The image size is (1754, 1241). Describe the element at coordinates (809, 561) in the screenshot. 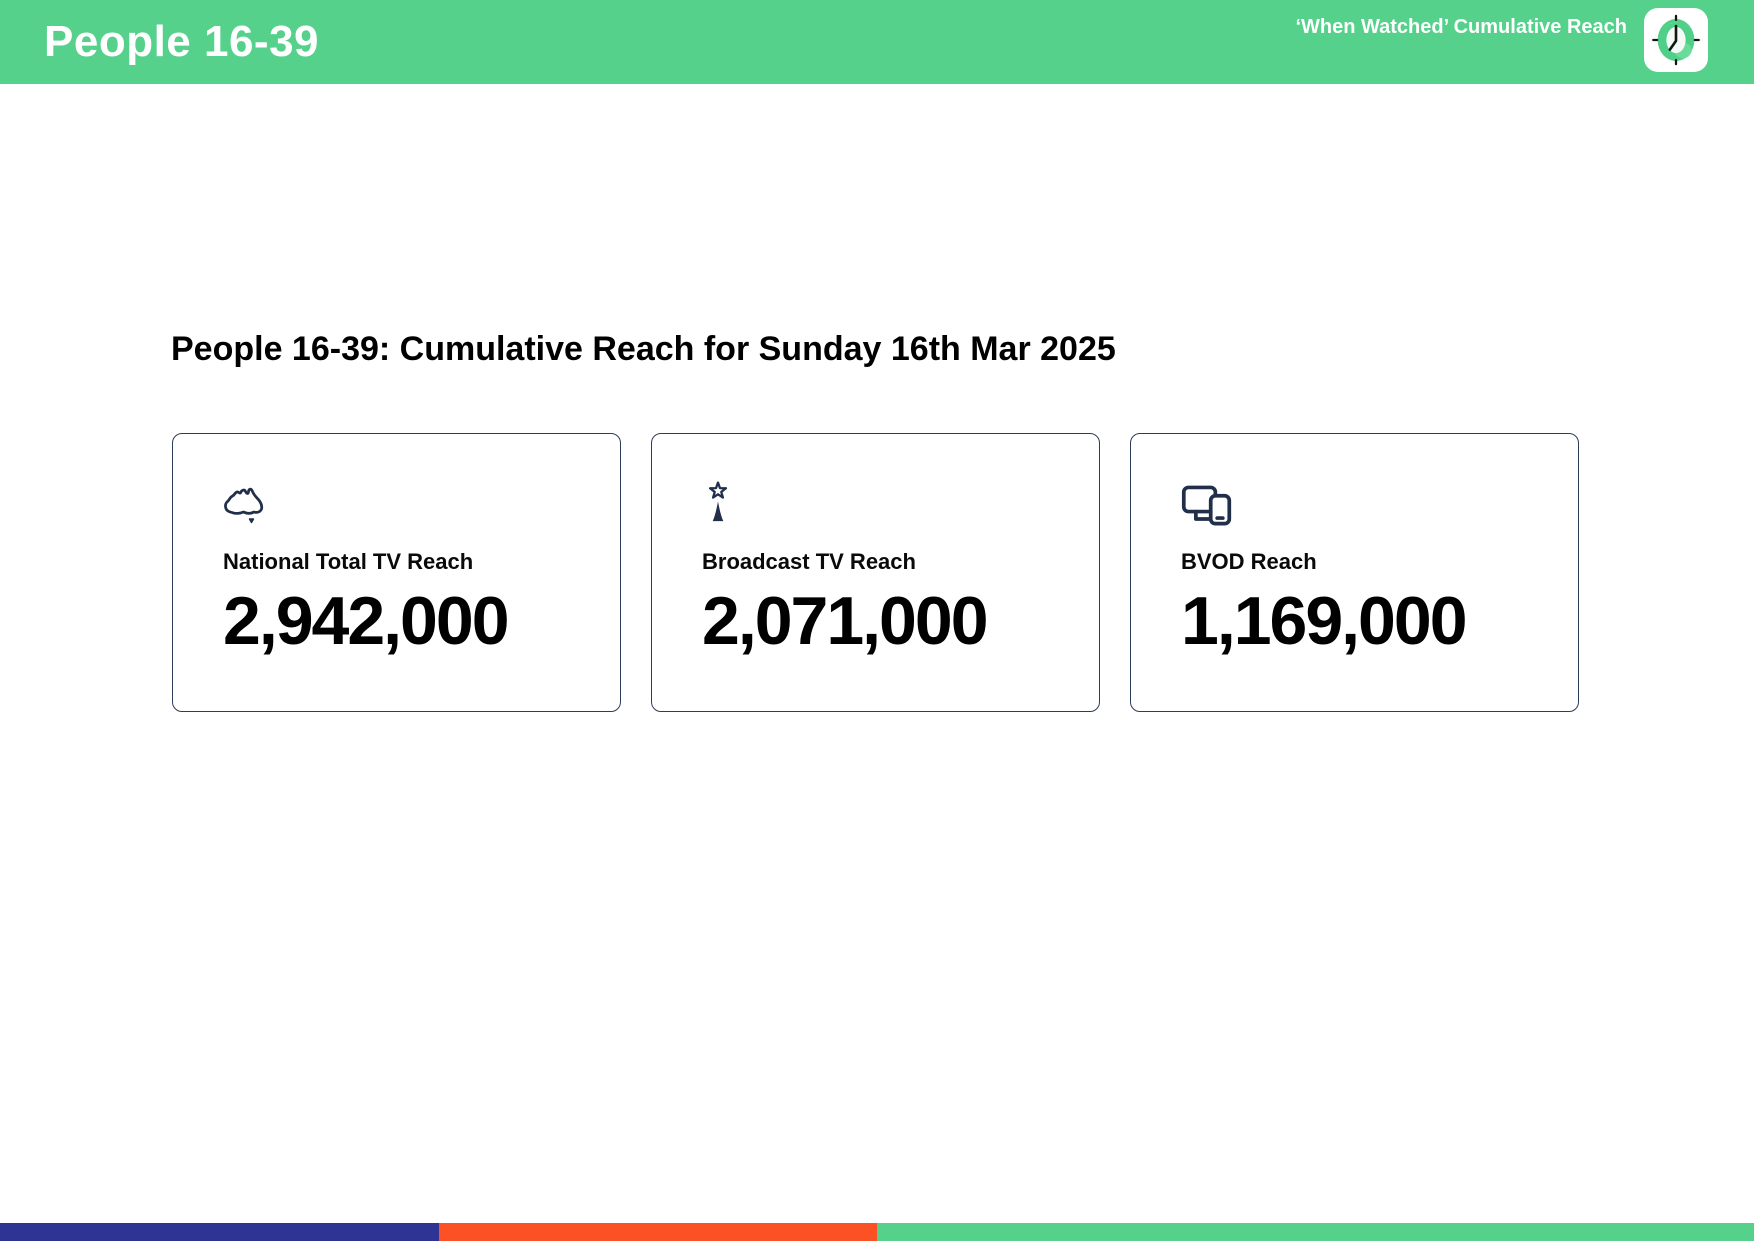

I see `card-label: Broadcast TV Reach` at that location.